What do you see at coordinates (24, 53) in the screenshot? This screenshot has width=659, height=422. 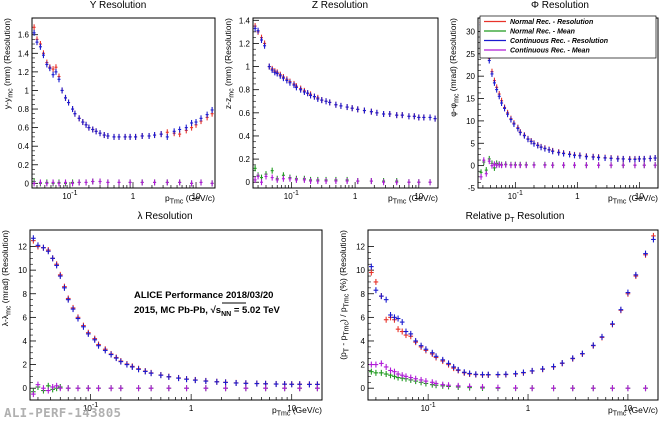 I see `y-tick-label: 1.4` at bounding box center [24, 53].